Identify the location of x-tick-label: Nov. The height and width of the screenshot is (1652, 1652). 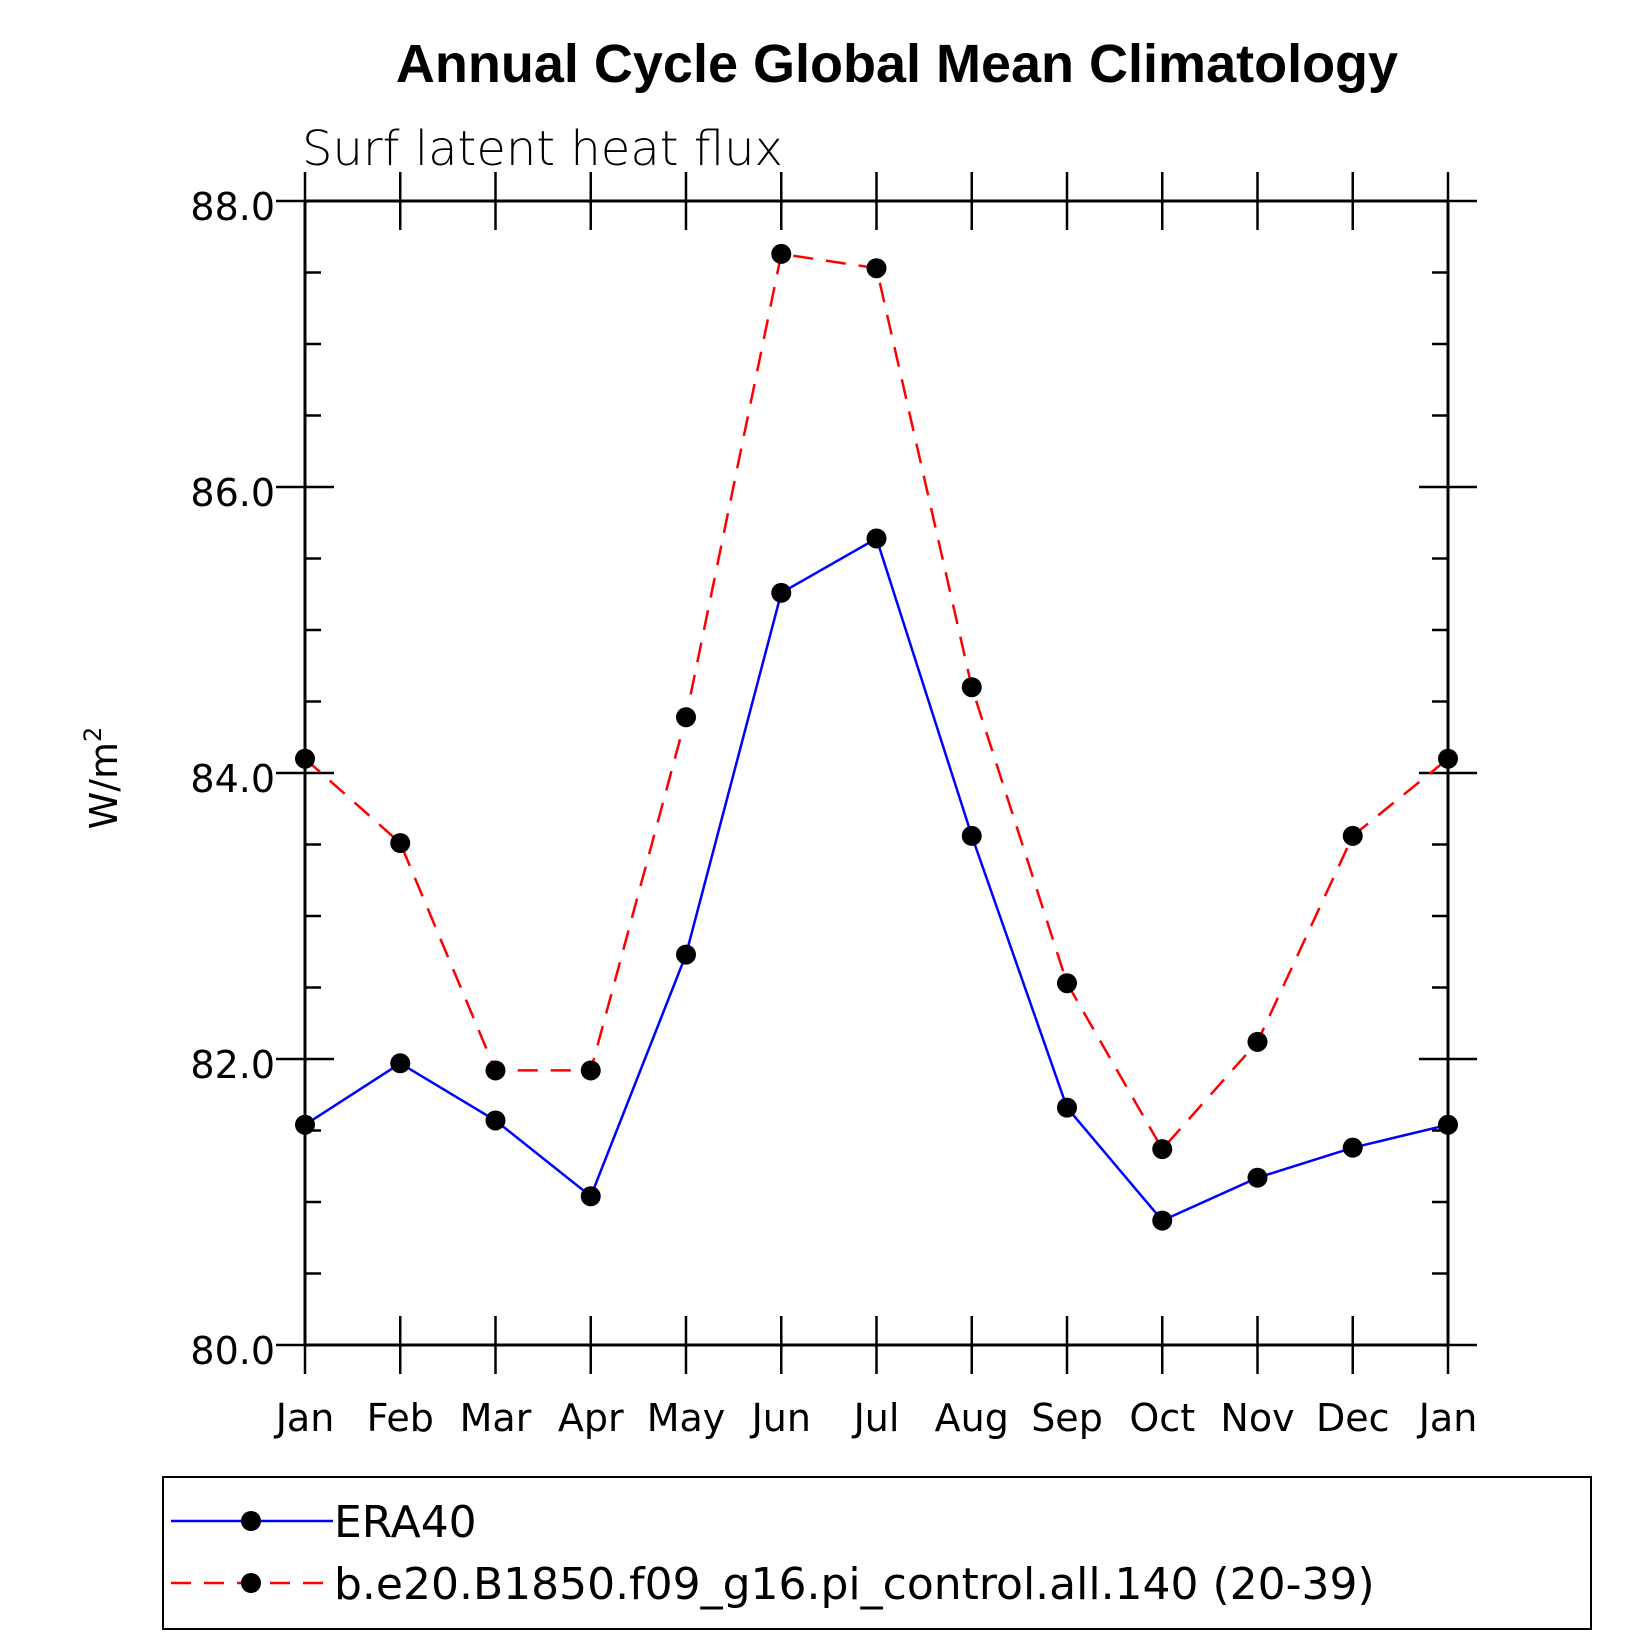
(1257, 1418).